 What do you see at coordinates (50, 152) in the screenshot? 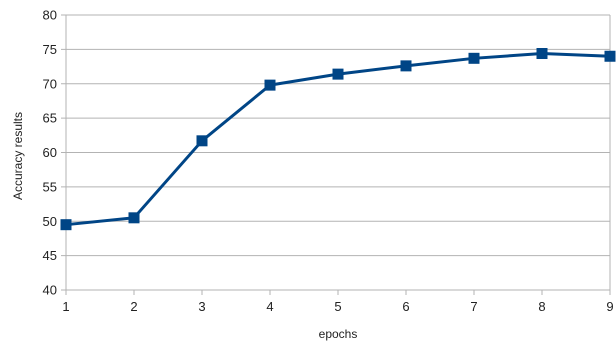
I see `y-tick-label: 60` at bounding box center [50, 152].